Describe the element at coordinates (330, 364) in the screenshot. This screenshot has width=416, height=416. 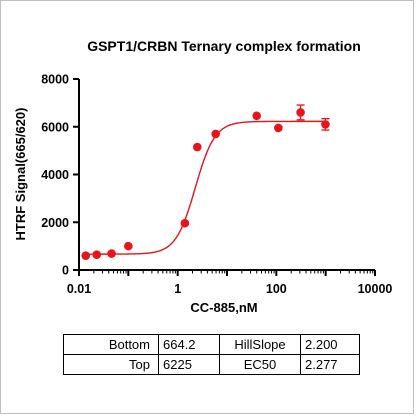
I see `param-value-ec50: 2.277` at that location.